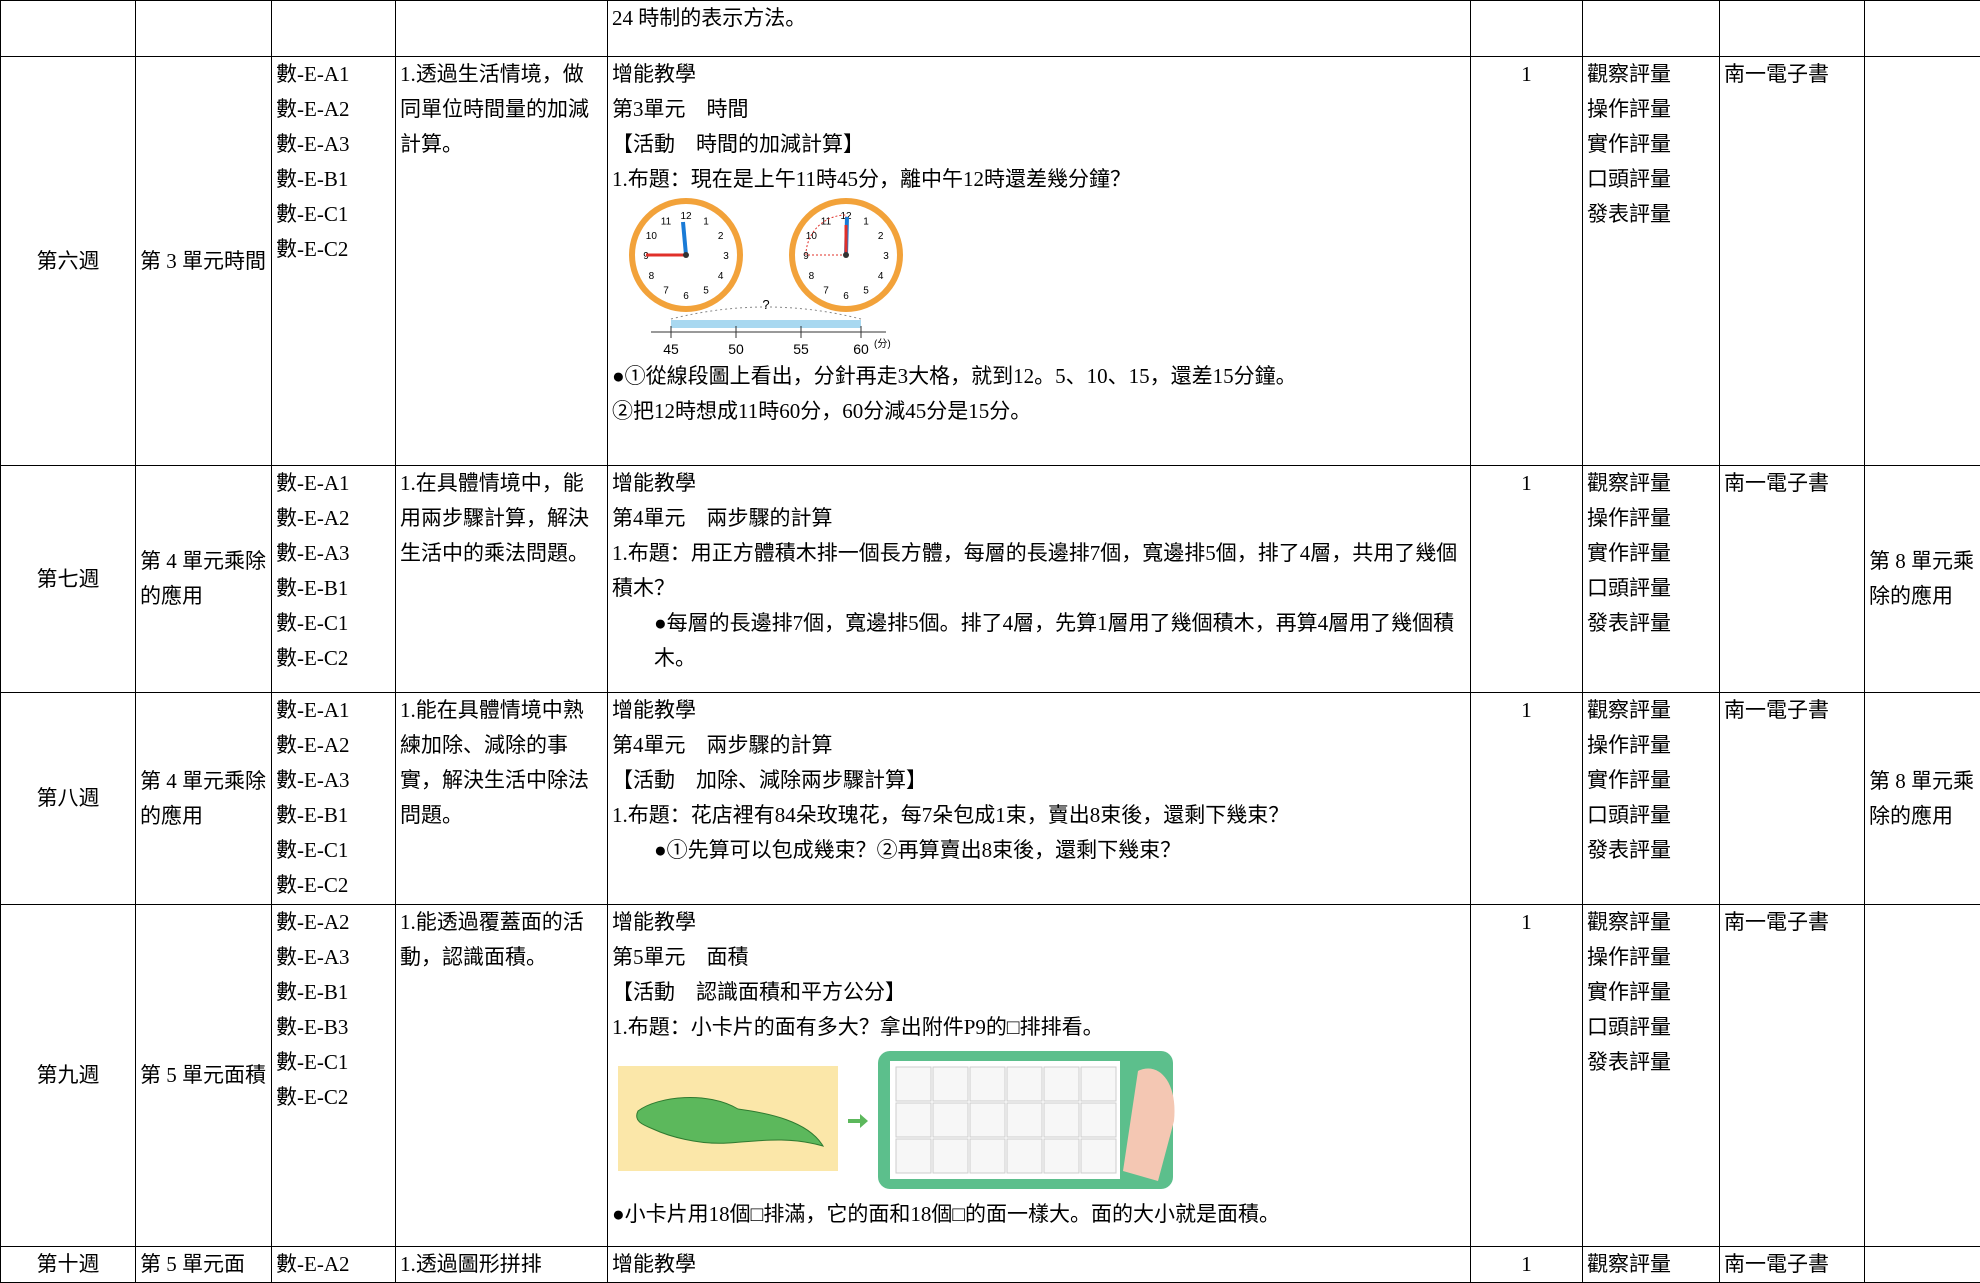  Describe the element at coordinates (1792, 579) in the screenshot. I see `resources-cell: 南一電子書` at that location.